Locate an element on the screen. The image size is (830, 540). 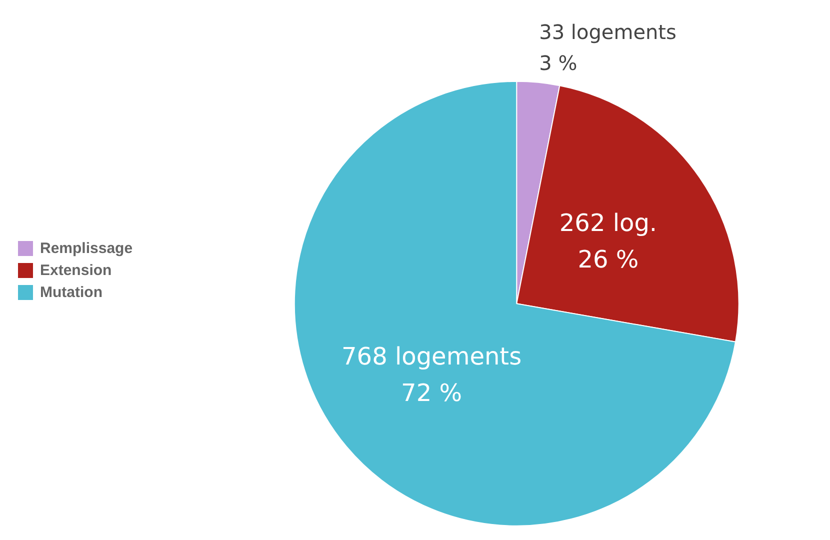
data-label: 33 logements 3 % is located at coordinates (607, 48).